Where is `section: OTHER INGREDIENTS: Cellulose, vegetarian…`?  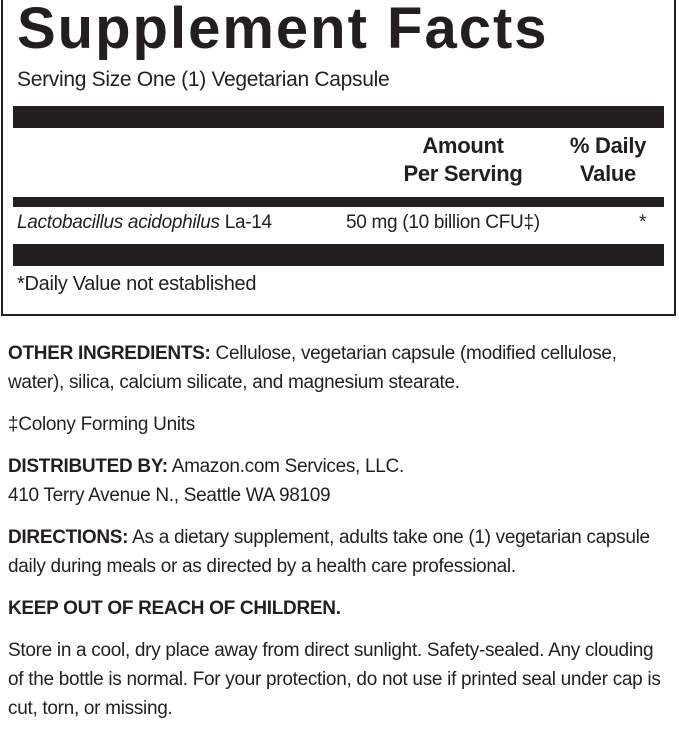
section: OTHER INGREDIENTS: Cellulose, vegetarian… is located at coordinates (340, 368).